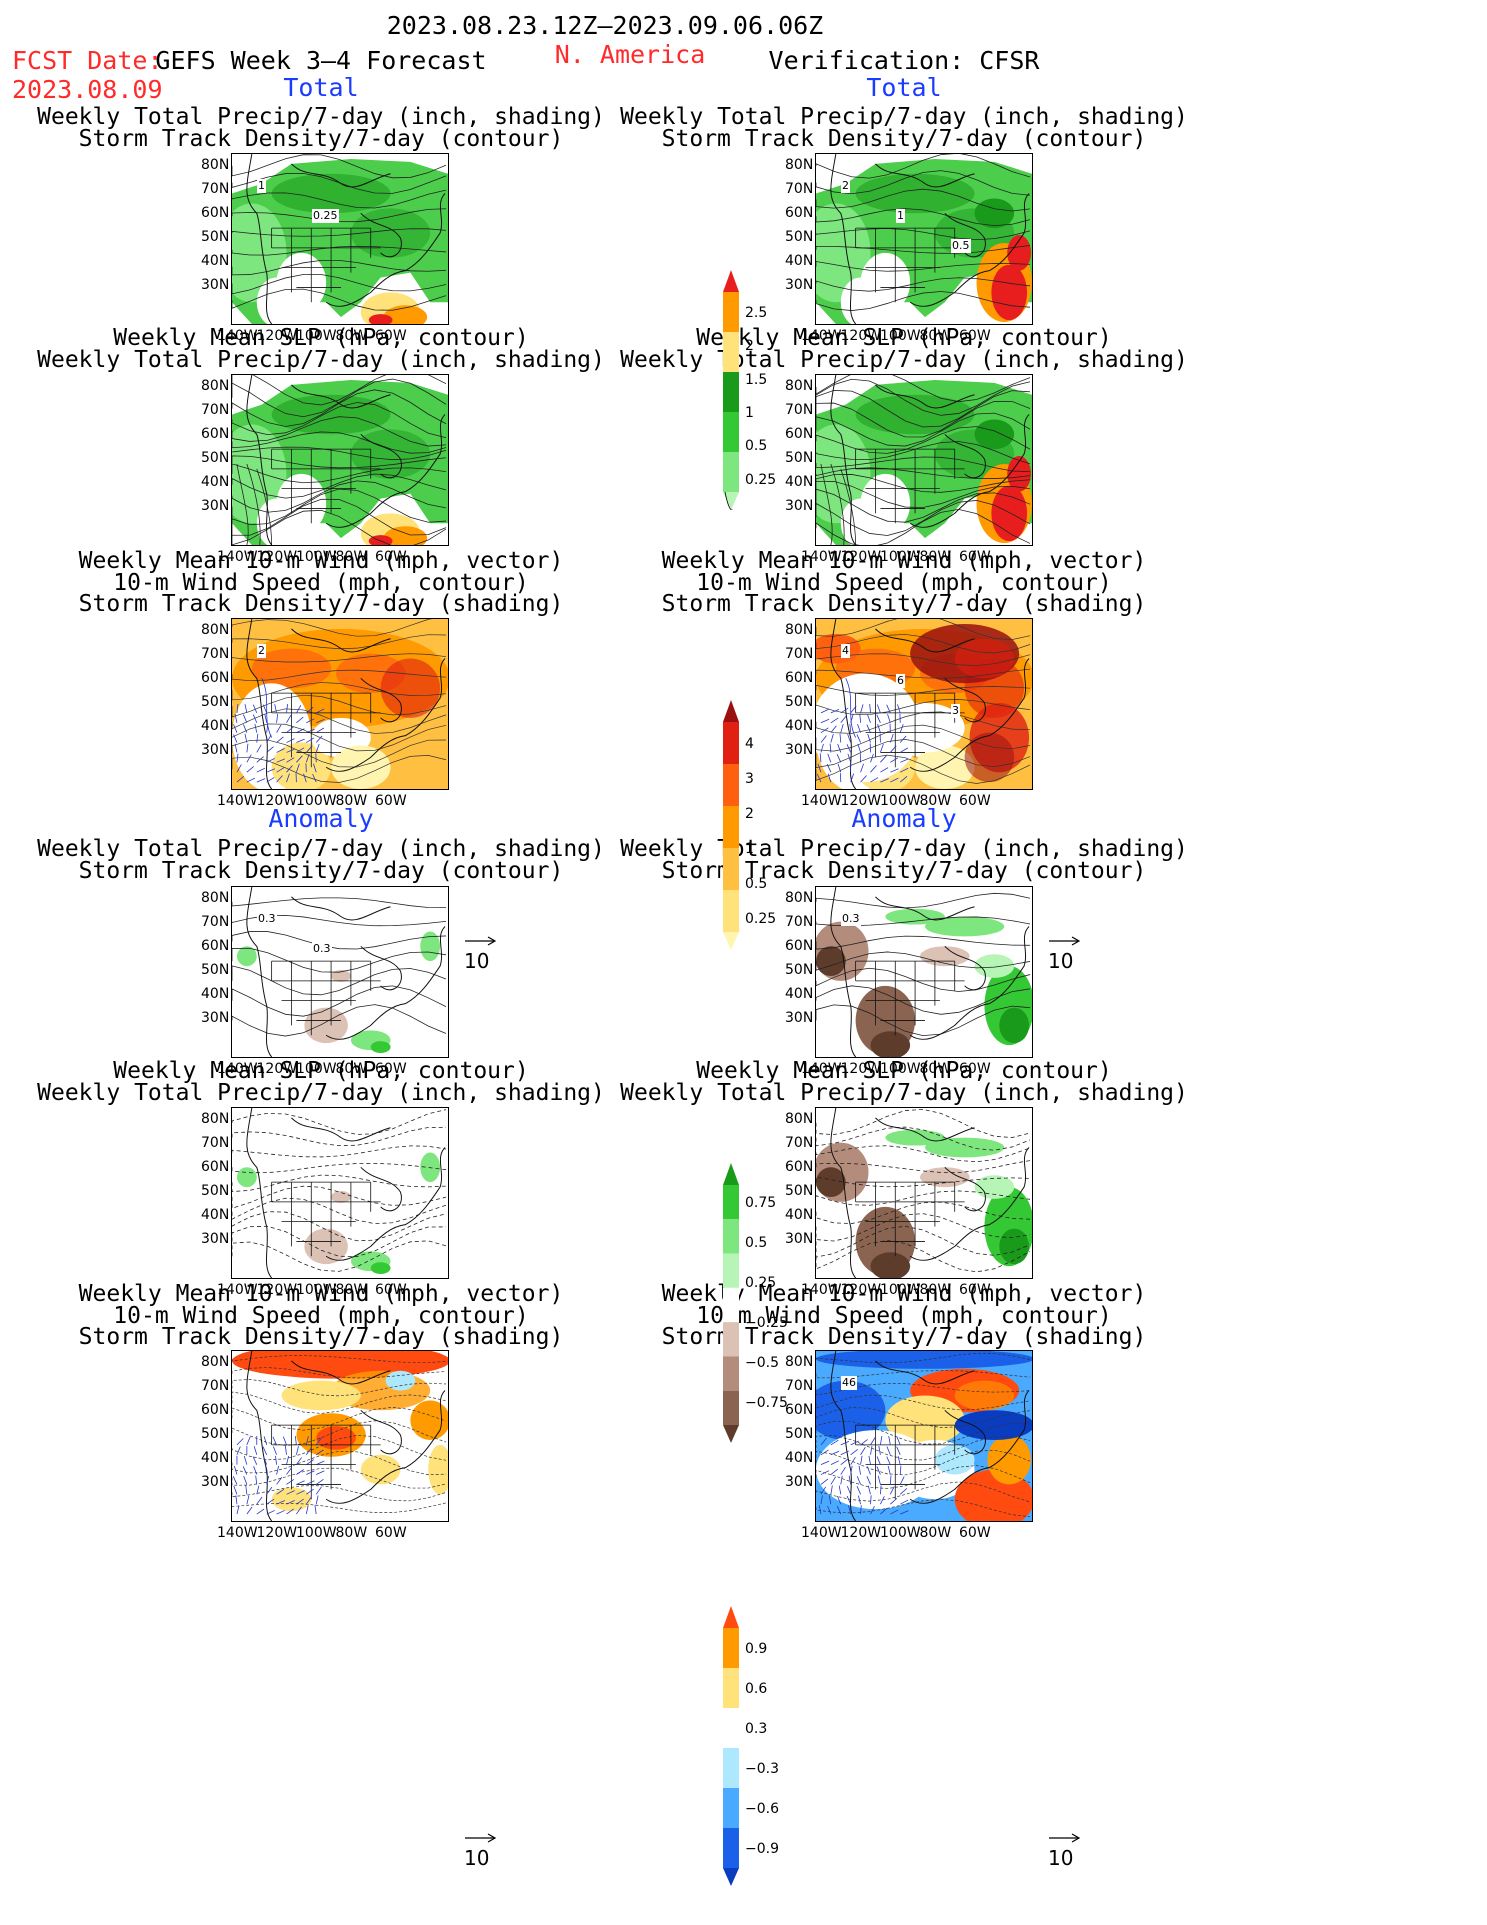  Describe the element at coordinates (321, 1071) in the screenshot. I see `title-slp-precip-anom-fcst-line1: Weekly Mean SLP (hPa, contour)` at that location.